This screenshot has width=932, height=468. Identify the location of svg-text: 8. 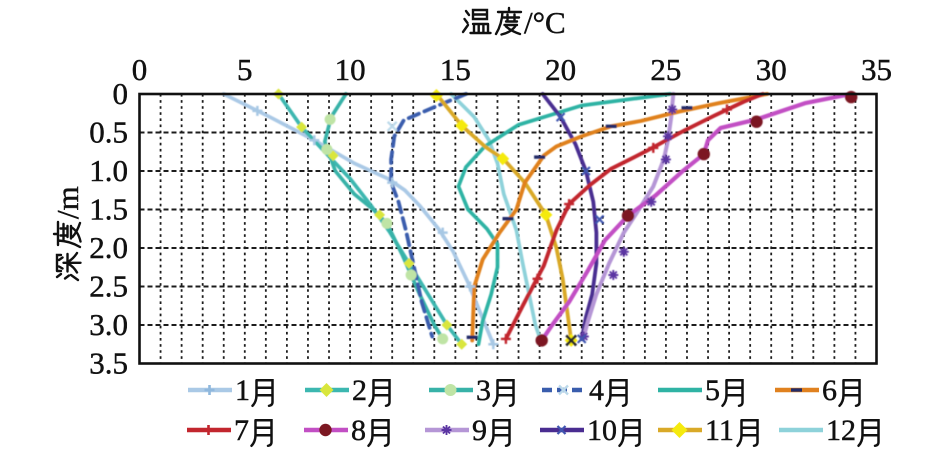
(358, 430).